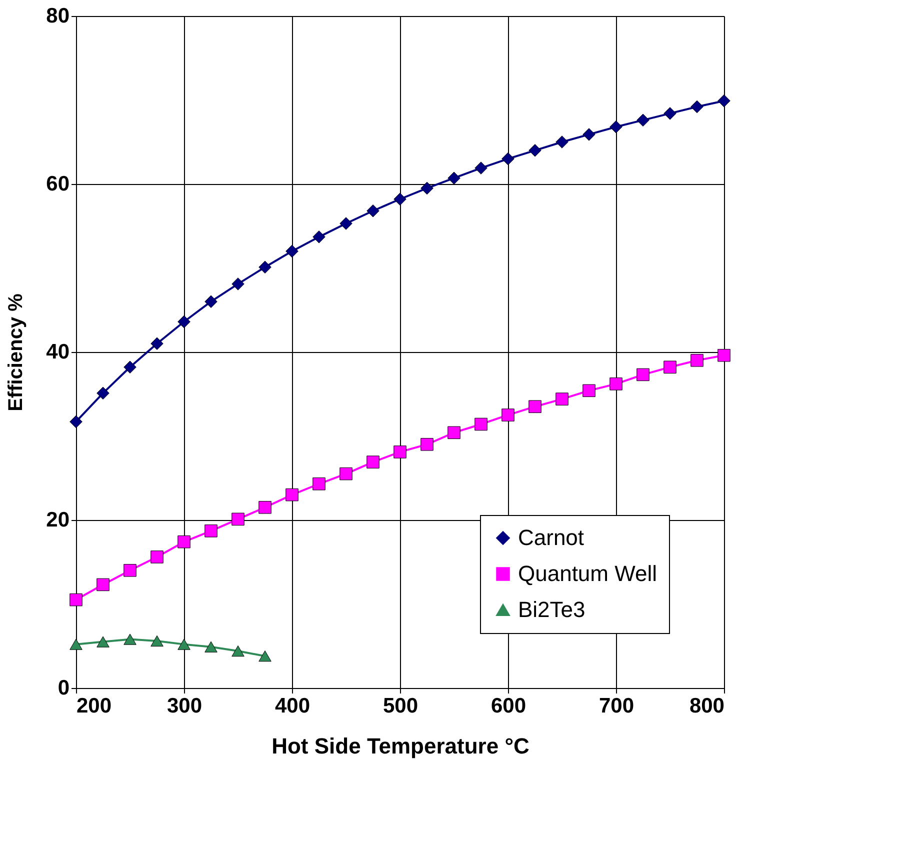 This screenshot has width=904, height=842. I want to click on x-tick-label: 700, so click(616, 706).